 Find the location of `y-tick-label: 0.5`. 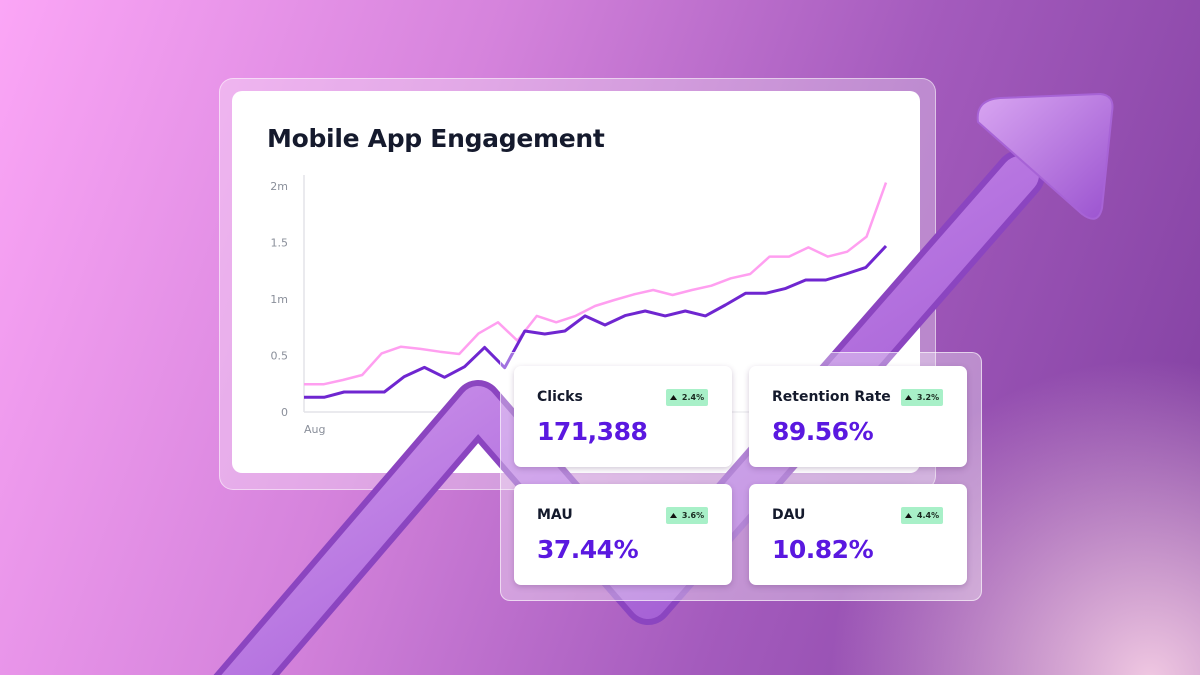

y-tick-label: 0.5 is located at coordinates (280, 356).